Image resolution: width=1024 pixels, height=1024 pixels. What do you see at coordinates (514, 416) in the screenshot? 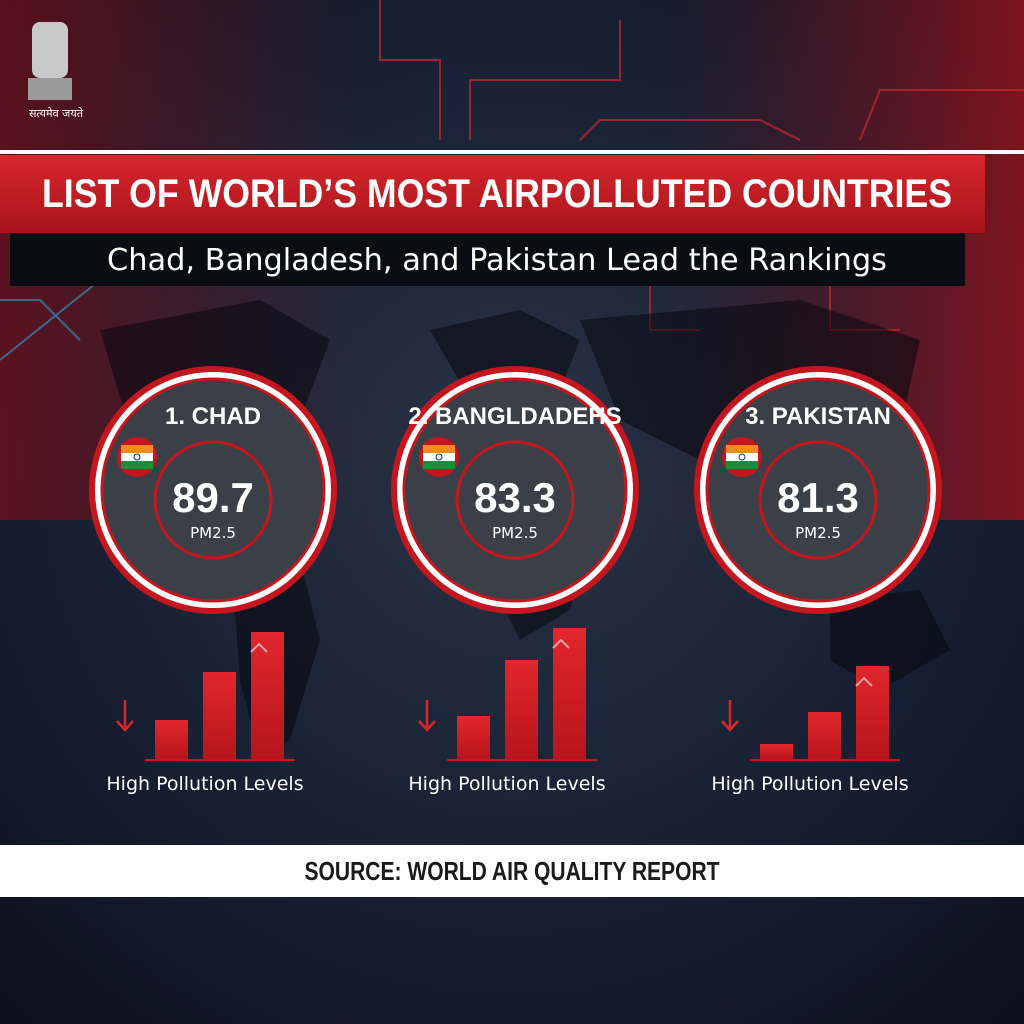
I see `rank-label: 2. BANGLDADEHS` at bounding box center [514, 416].